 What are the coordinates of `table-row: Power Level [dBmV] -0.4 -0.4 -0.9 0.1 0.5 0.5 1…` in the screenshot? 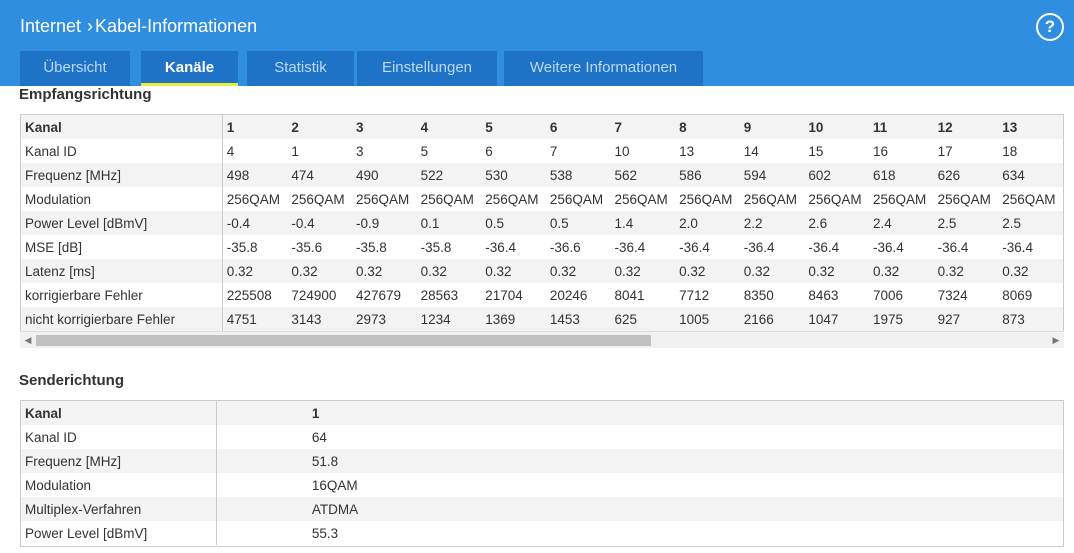 It's located at (542, 223).